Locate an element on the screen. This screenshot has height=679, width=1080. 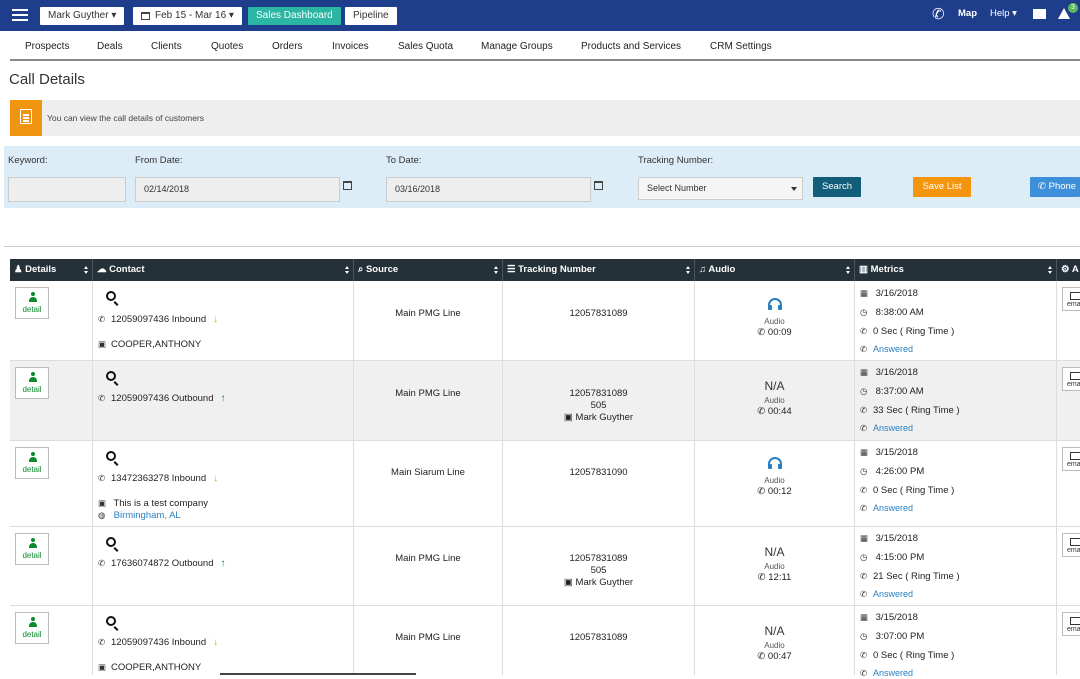
phone-button: ✆ Phone is located at coordinates (1055, 187).